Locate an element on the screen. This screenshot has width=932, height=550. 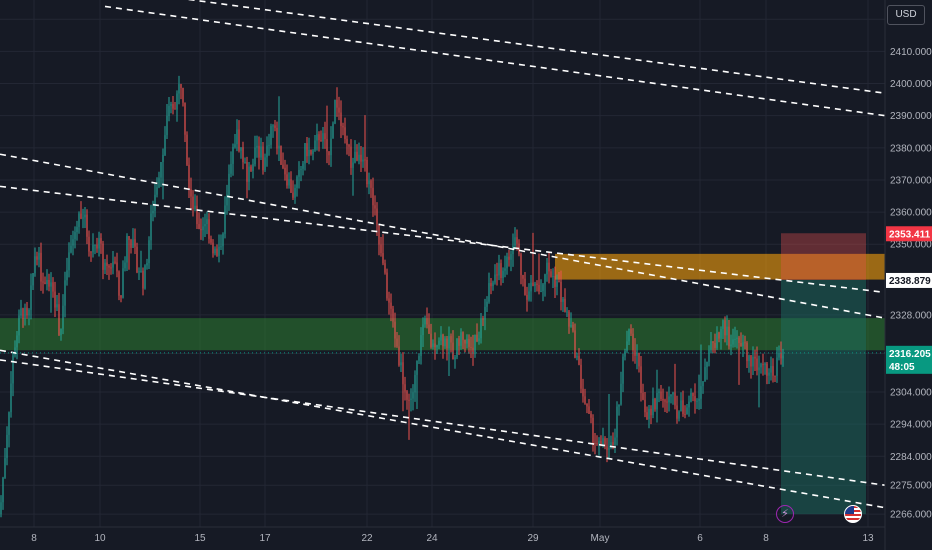
currency-selector: USD is located at coordinates (906, 15).